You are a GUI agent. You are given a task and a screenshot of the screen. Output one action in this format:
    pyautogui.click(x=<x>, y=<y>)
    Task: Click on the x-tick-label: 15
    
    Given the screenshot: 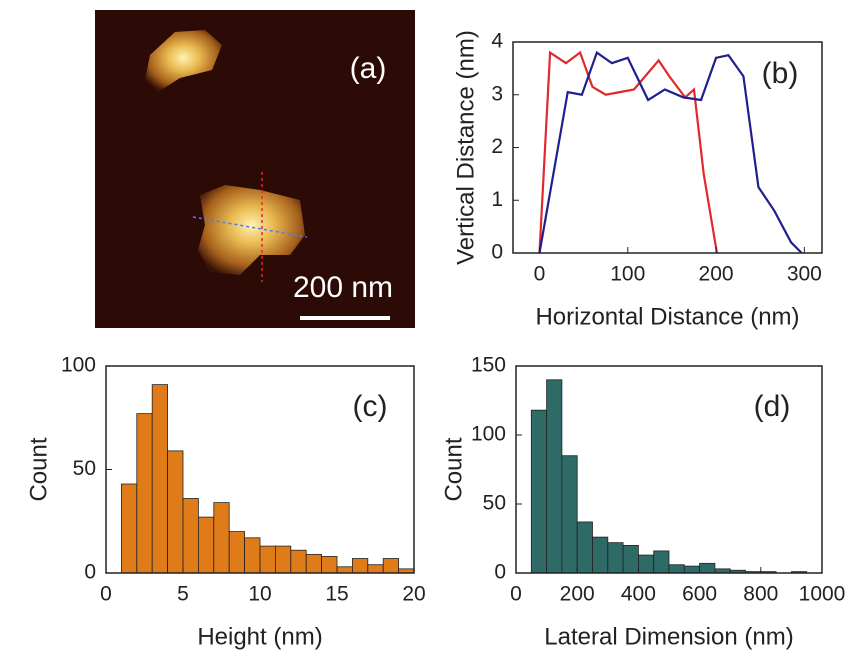 What is the action you would take?
    pyautogui.click(x=336, y=594)
    